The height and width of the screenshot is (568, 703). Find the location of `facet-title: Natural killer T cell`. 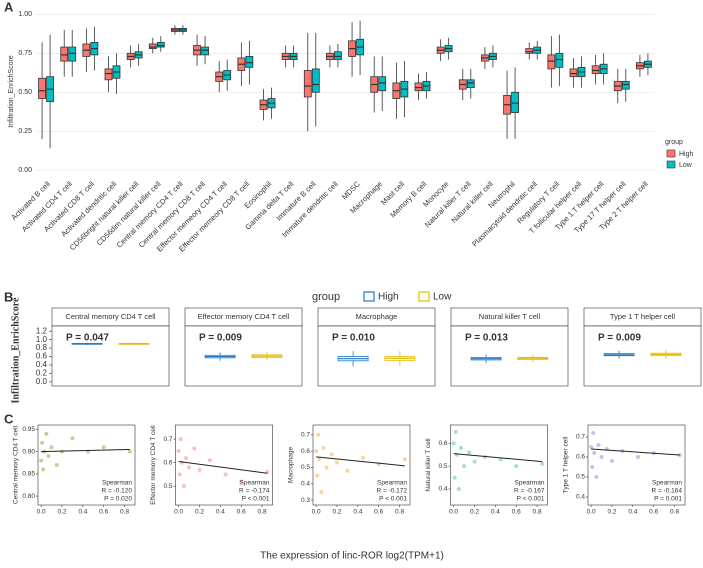

facet-title: Natural killer T cell is located at coordinates (510, 316).